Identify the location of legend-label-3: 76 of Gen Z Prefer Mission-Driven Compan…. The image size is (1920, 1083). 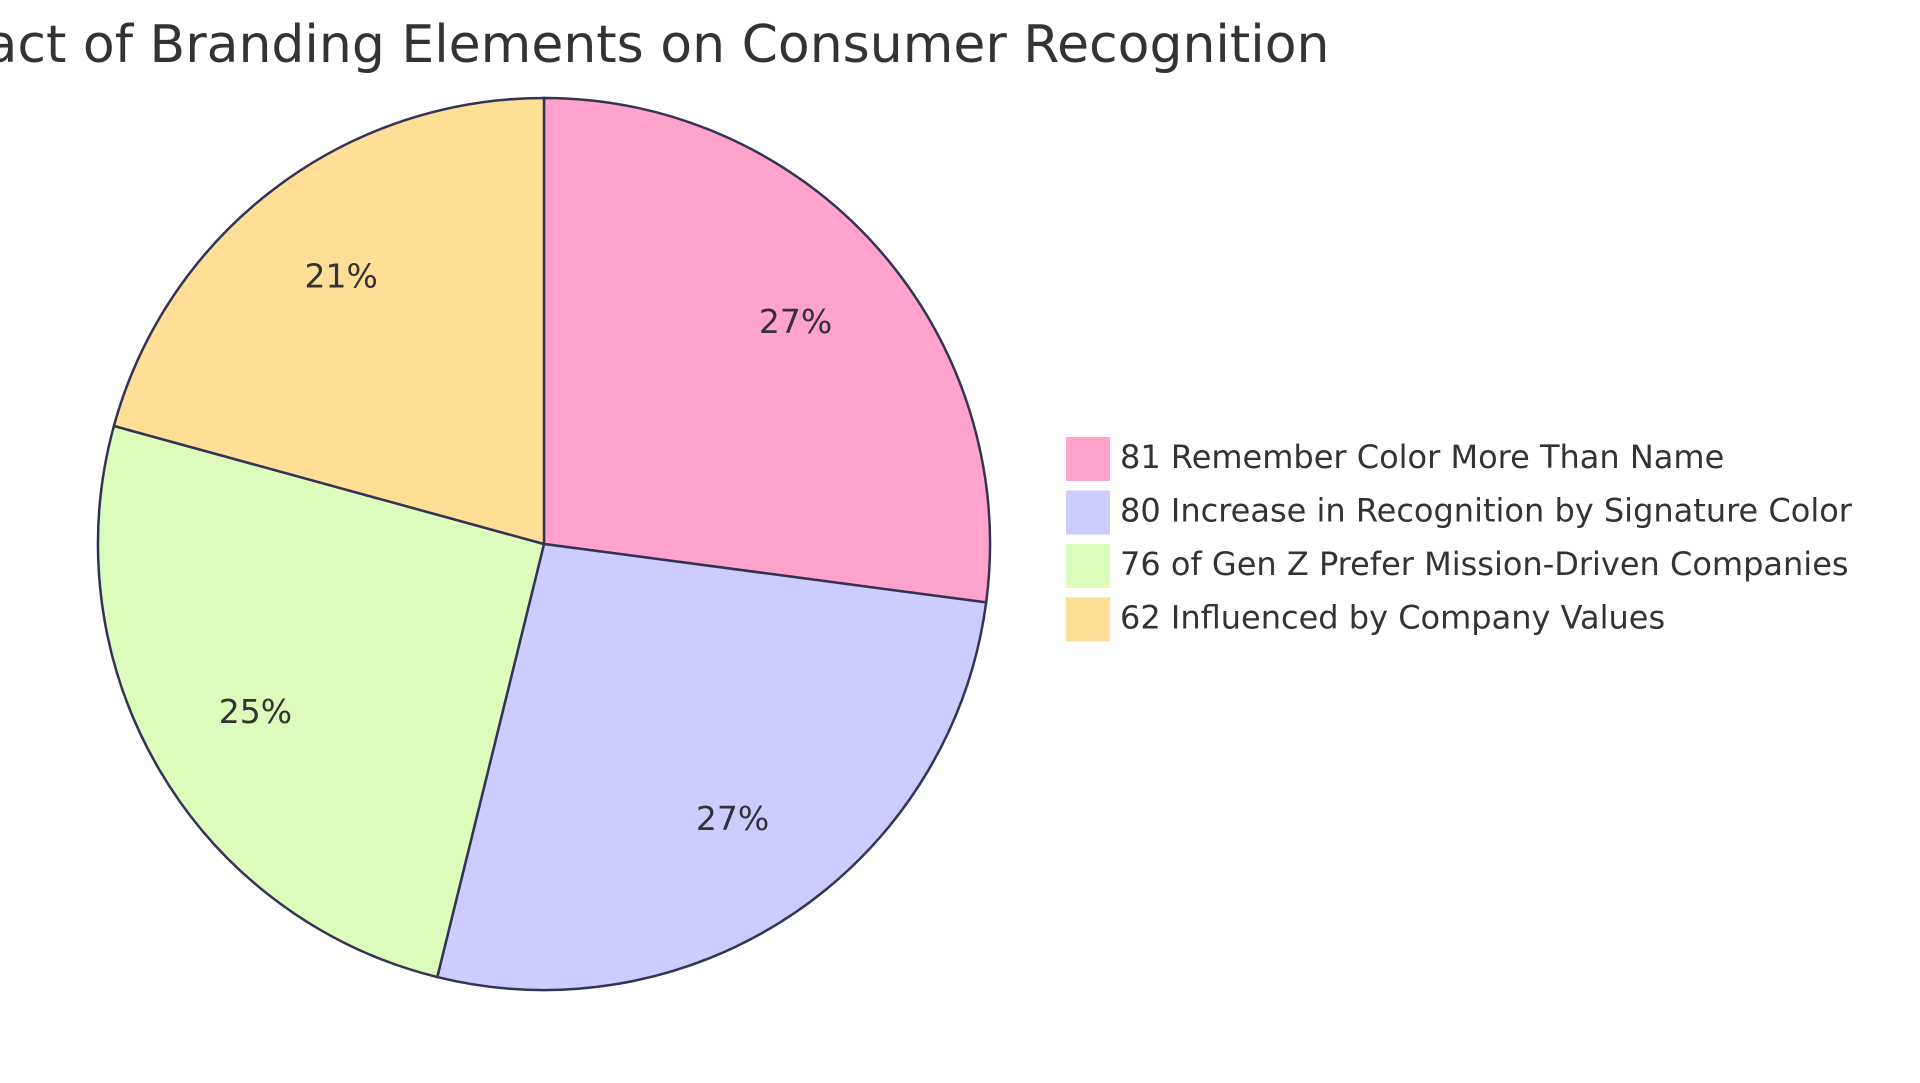
(1484, 564).